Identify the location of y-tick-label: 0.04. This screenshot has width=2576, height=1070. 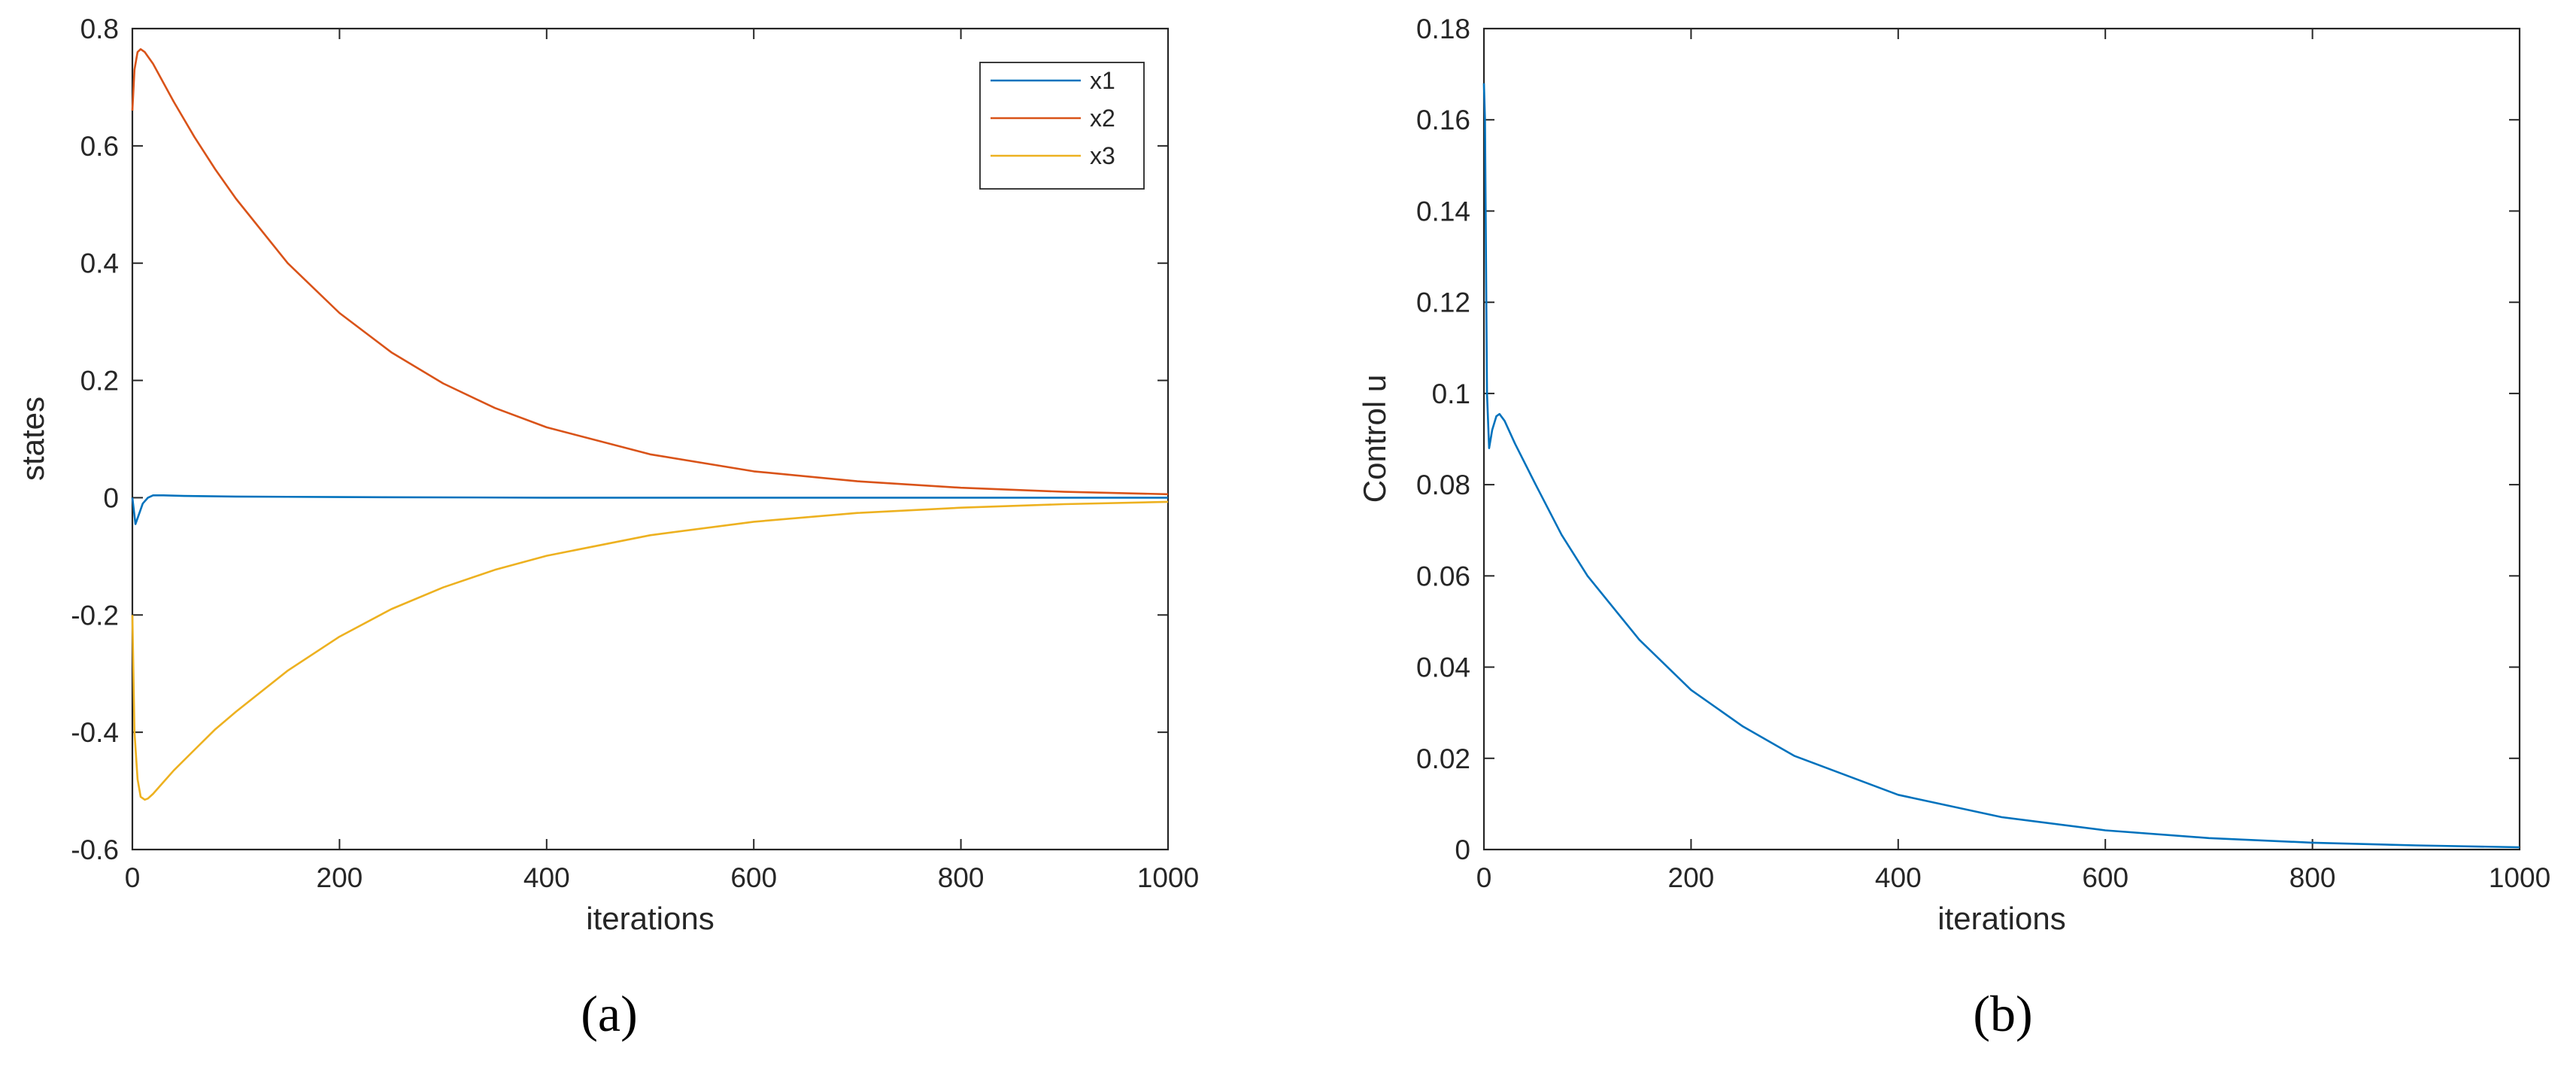
(1443, 667).